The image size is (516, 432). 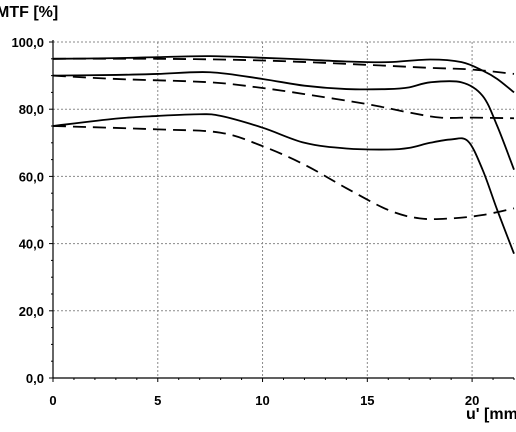 What do you see at coordinates (31, 176) in the screenshot?
I see `y-tick-label: 60,0` at bounding box center [31, 176].